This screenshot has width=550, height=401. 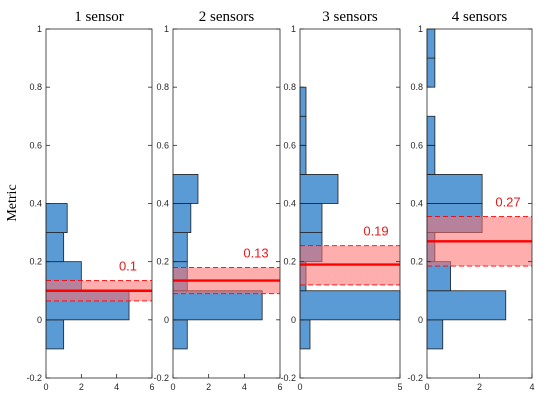 What do you see at coordinates (227, 17) in the screenshot?
I see `panel-title: 2 sensors` at bounding box center [227, 17].